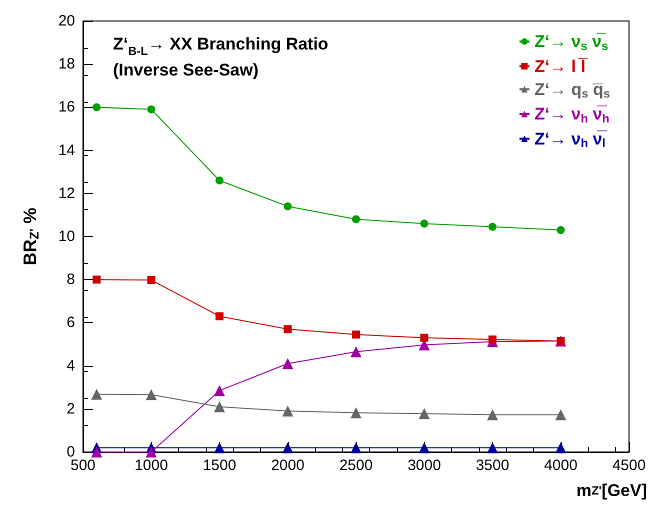 The height and width of the screenshot is (513, 663). Describe the element at coordinates (66, 107) in the screenshot. I see `y-tick-label: 16` at that location.